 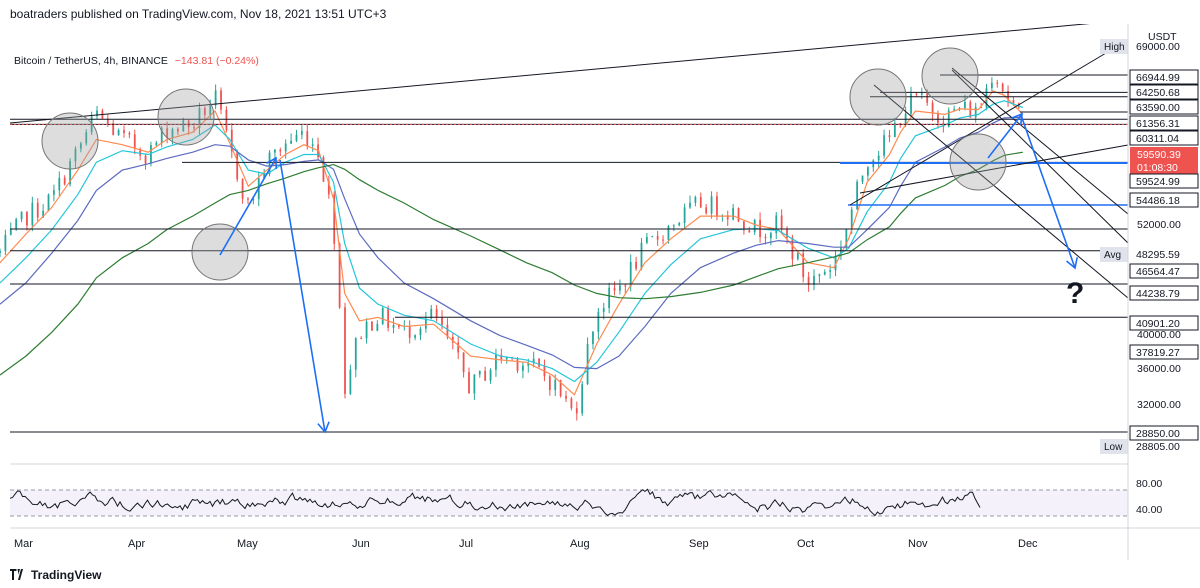 What do you see at coordinates (805, 544) in the screenshot?
I see `time-axis-tick: Oct` at bounding box center [805, 544].